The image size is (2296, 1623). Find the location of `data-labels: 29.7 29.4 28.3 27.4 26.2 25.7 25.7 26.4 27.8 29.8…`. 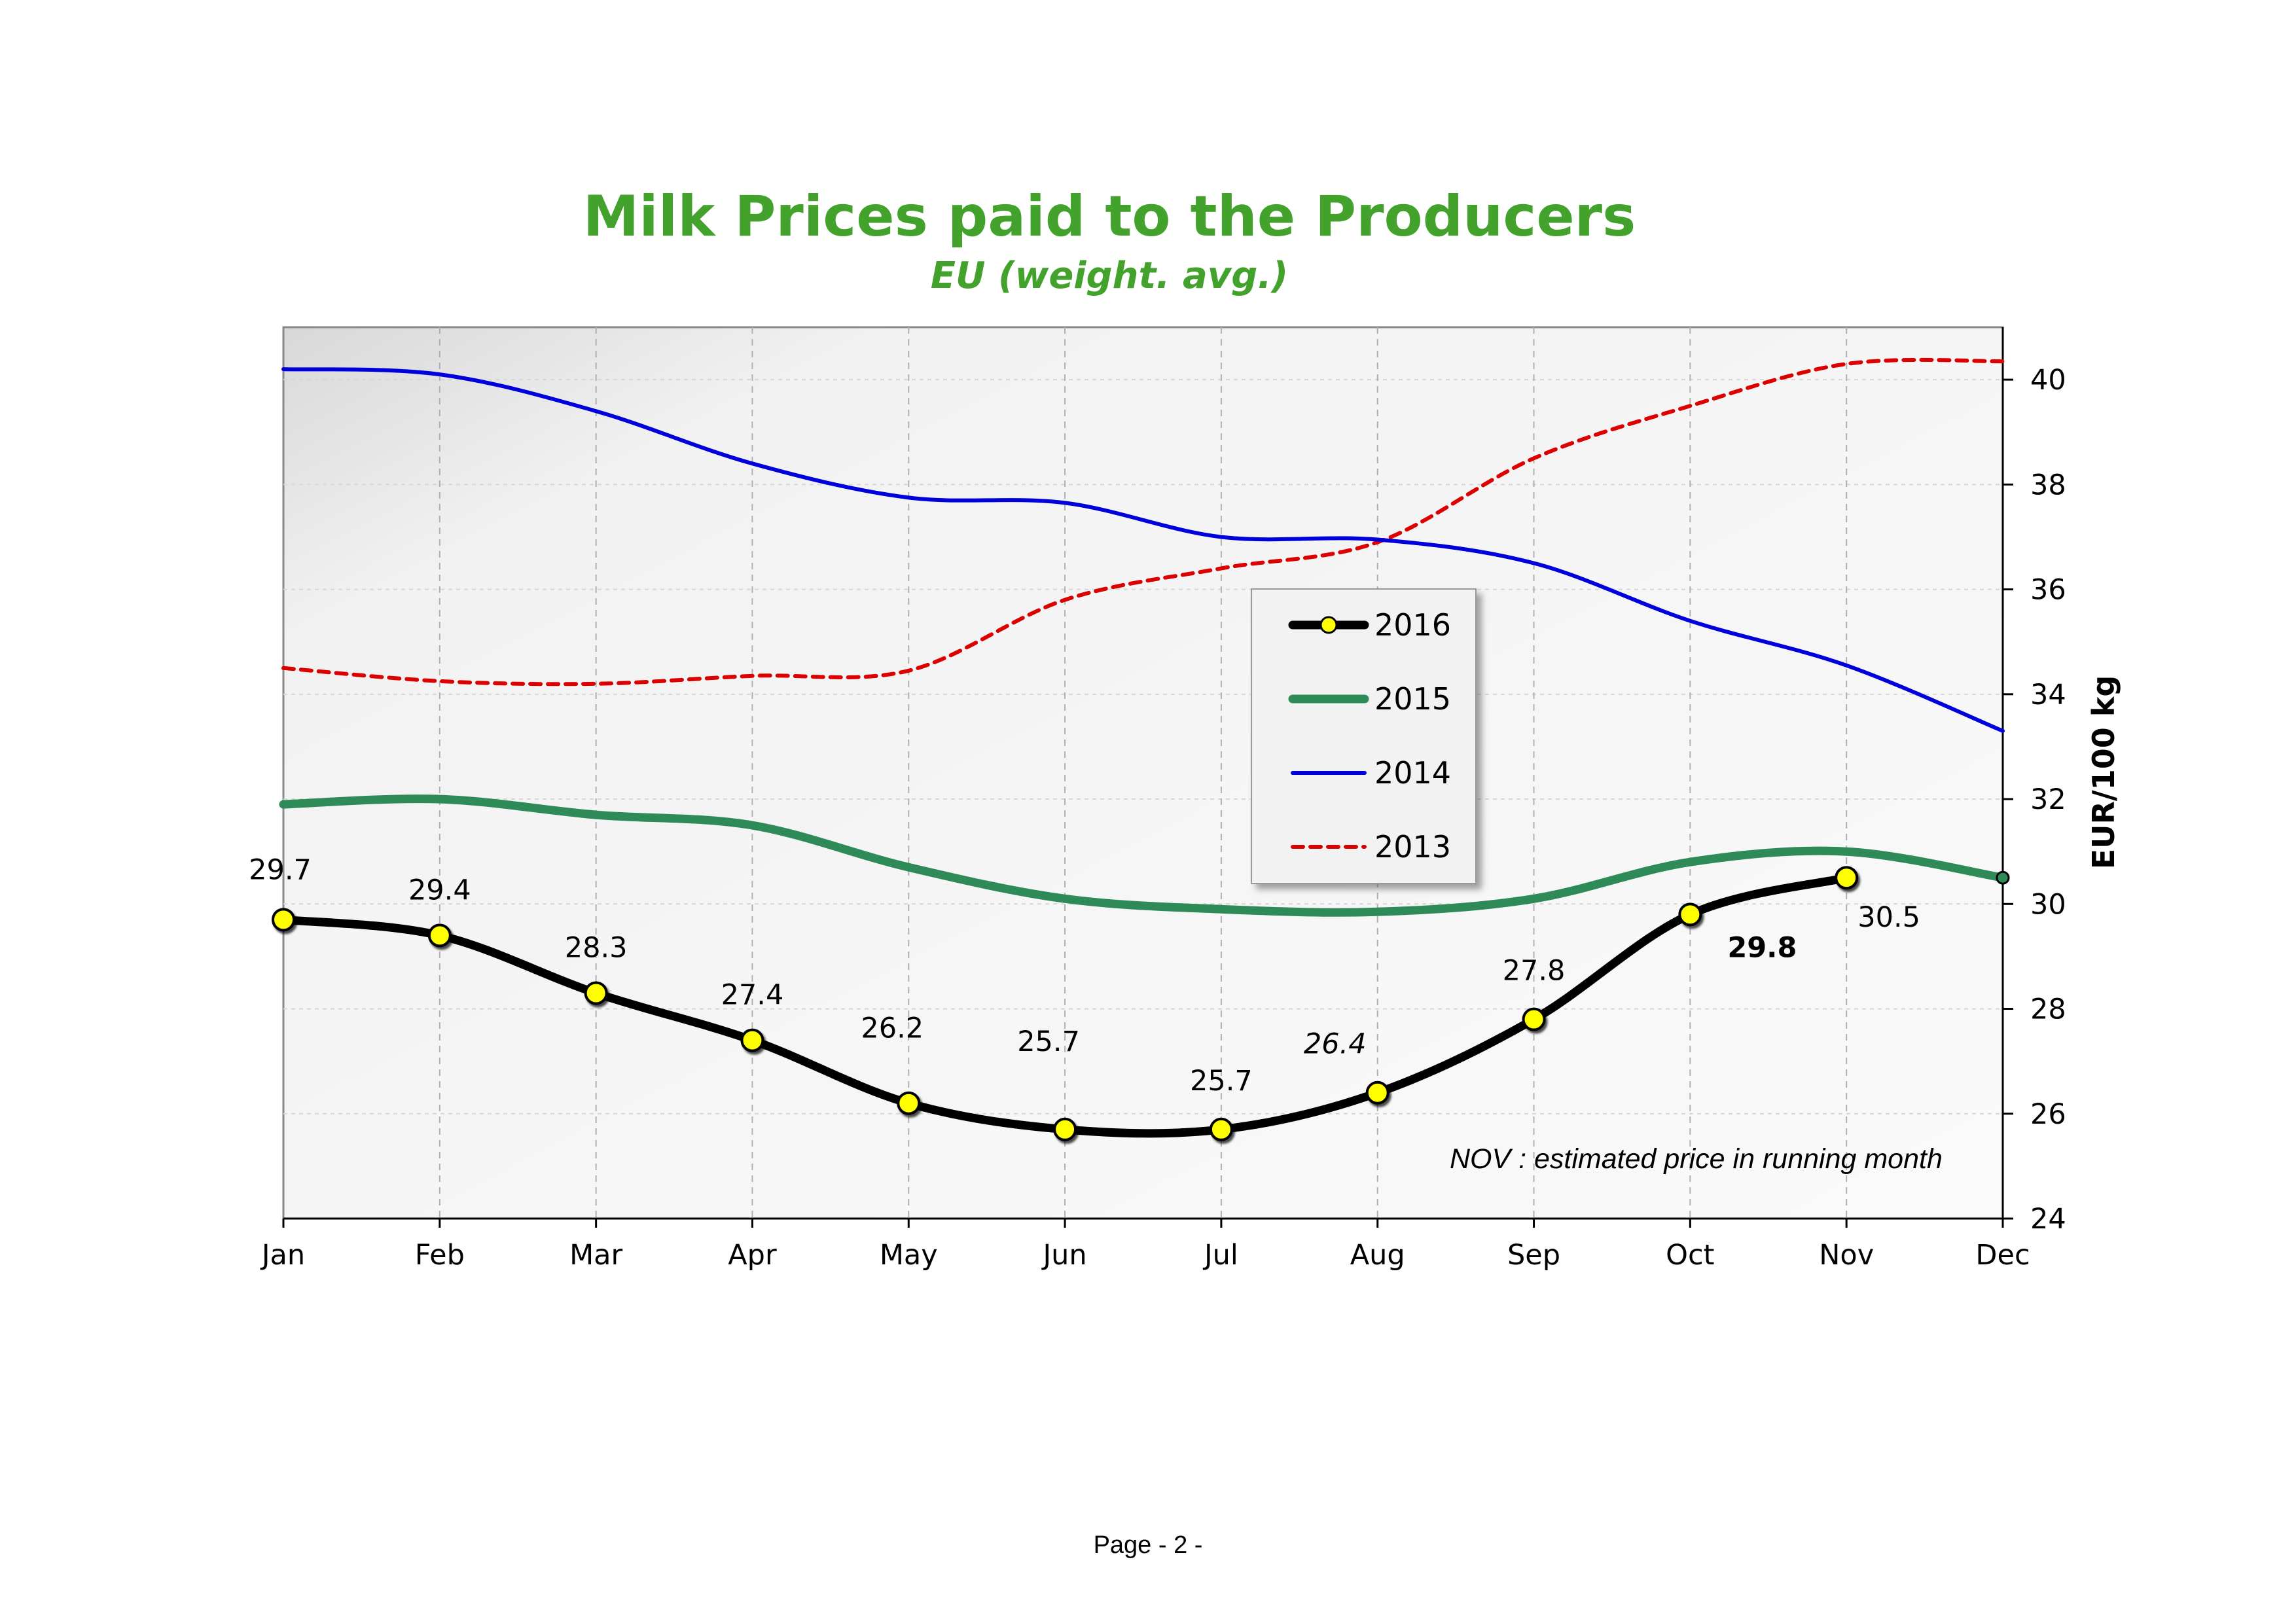

data-labels: 29.7 29.4 28.3 27.4 26.2 25.7 25.7 26.4 27.8 29.8… is located at coordinates (1084, 975).